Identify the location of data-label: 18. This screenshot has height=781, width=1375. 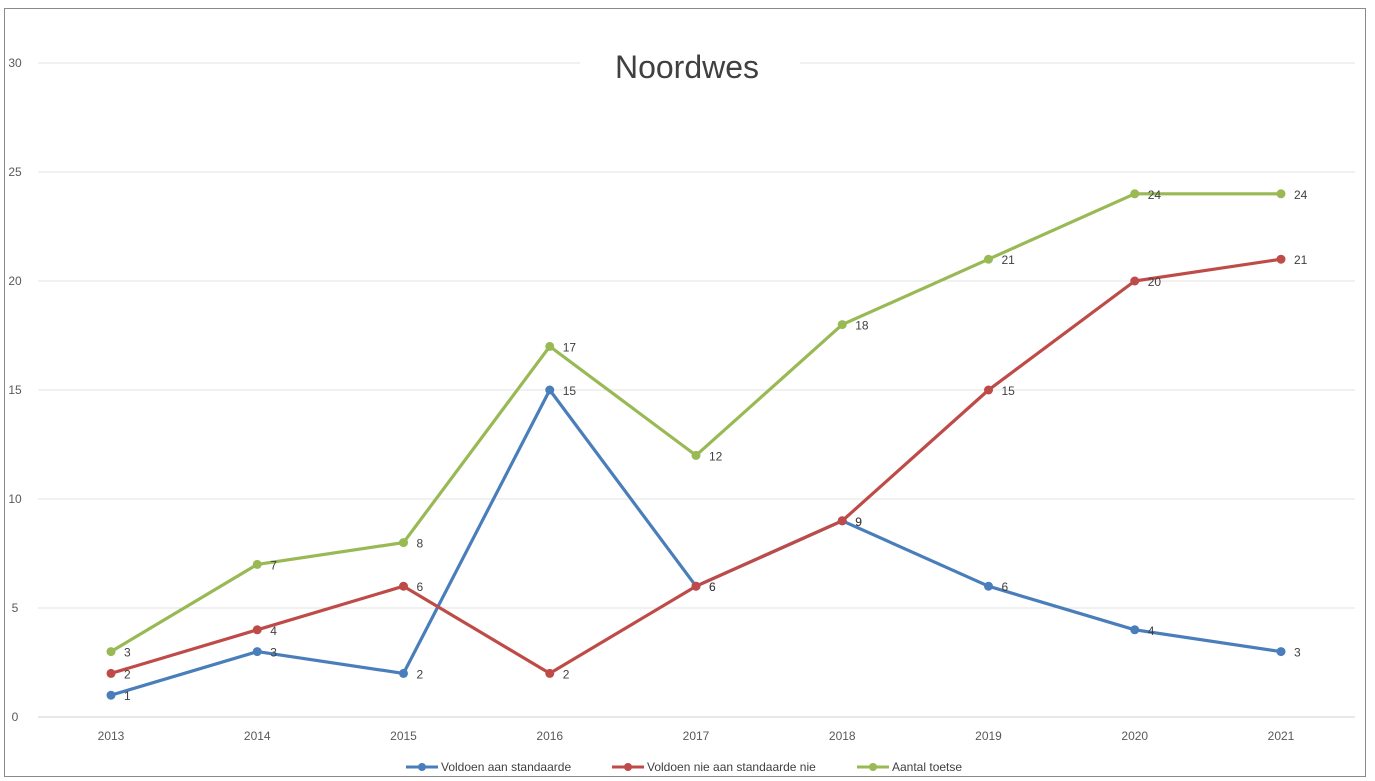
(862, 326).